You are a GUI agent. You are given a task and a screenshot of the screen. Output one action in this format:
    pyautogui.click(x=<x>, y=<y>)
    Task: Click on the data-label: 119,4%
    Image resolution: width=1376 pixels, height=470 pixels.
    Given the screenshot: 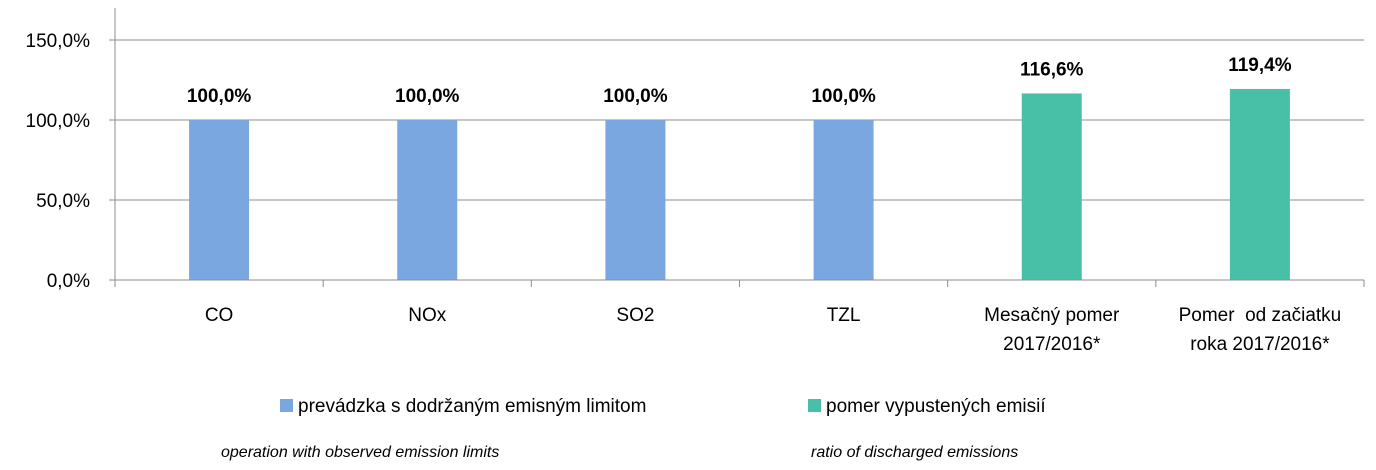 What is the action you would take?
    pyautogui.click(x=1259, y=65)
    